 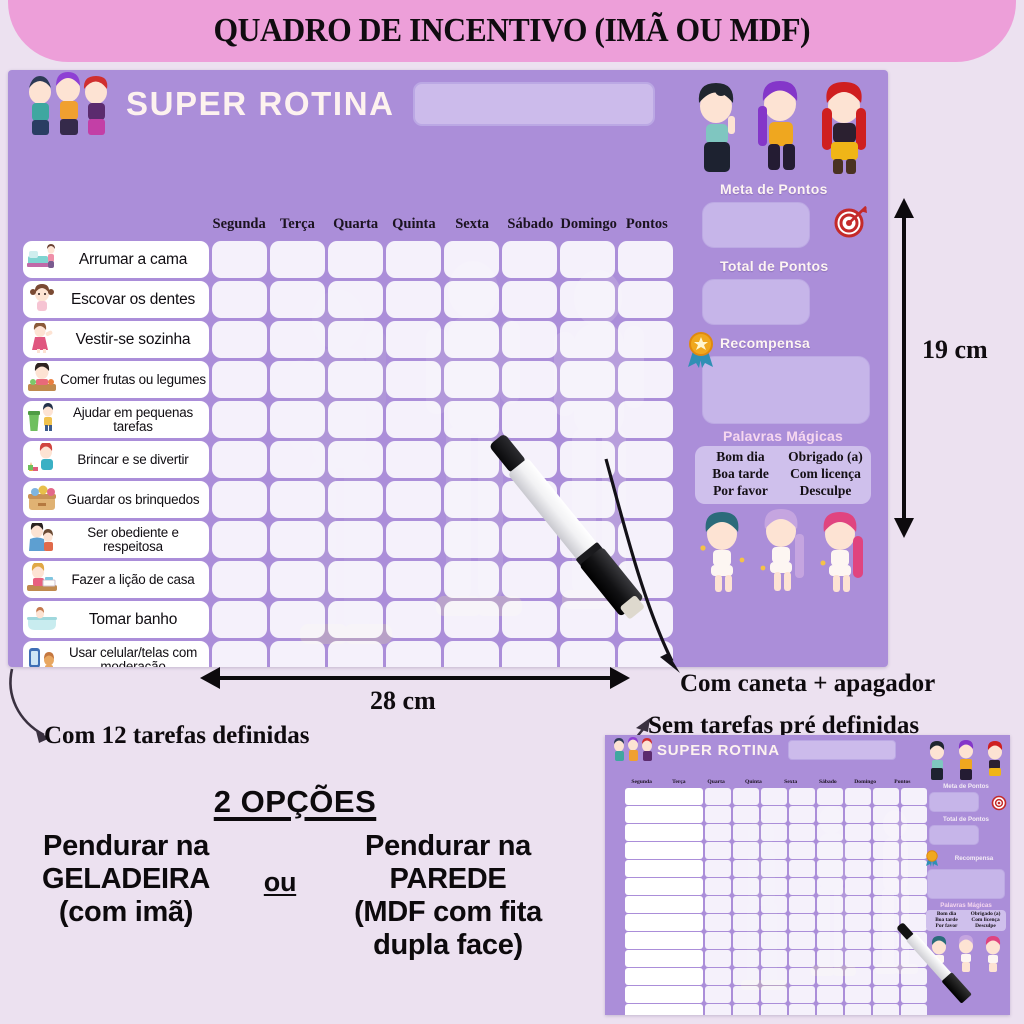 What do you see at coordinates (954, 802) in the screenshot?
I see `mini-goal-box` at bounding box center [954, 802].